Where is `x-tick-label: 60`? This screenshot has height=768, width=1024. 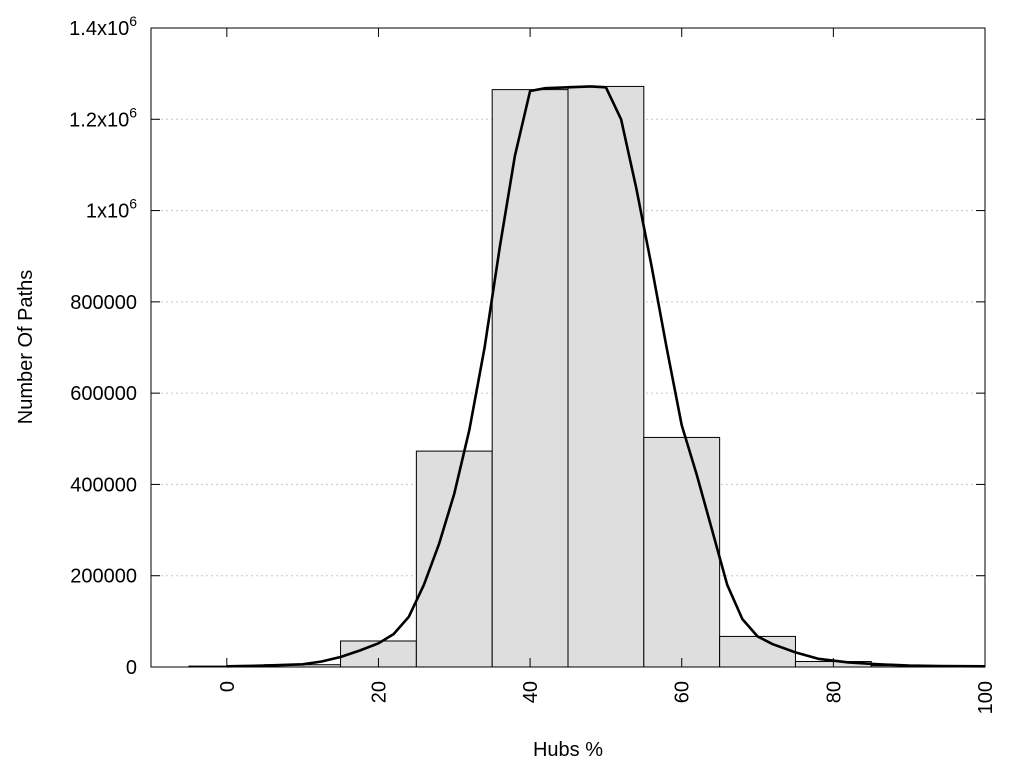
x-tick-label: 60 is located at coordinates (683, 692).